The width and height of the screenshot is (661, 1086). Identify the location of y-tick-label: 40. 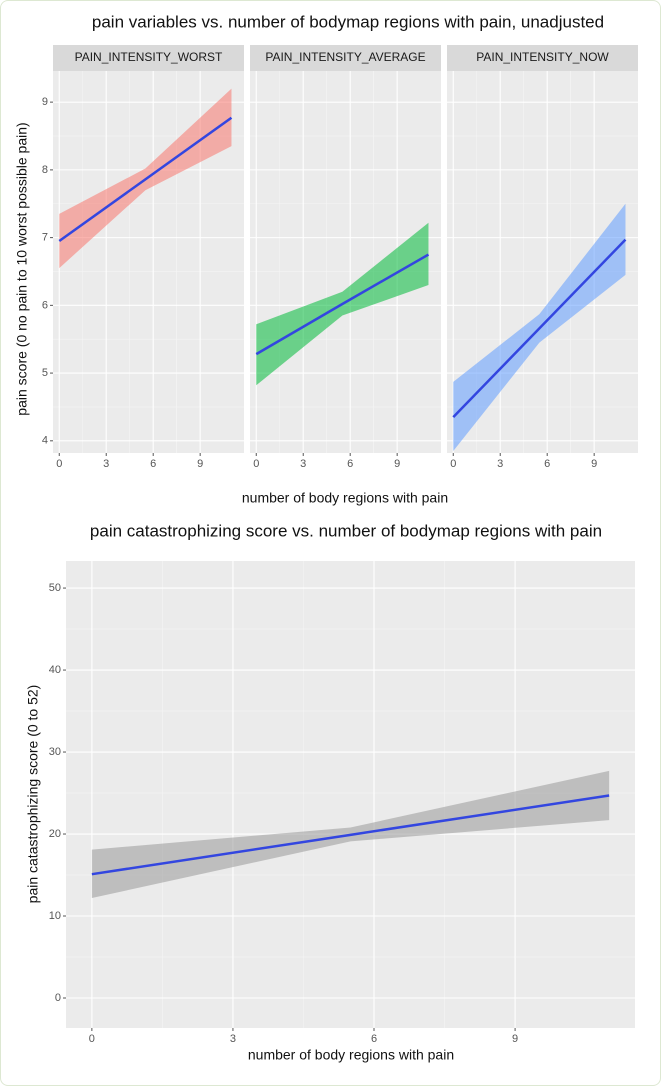
(55, 670).